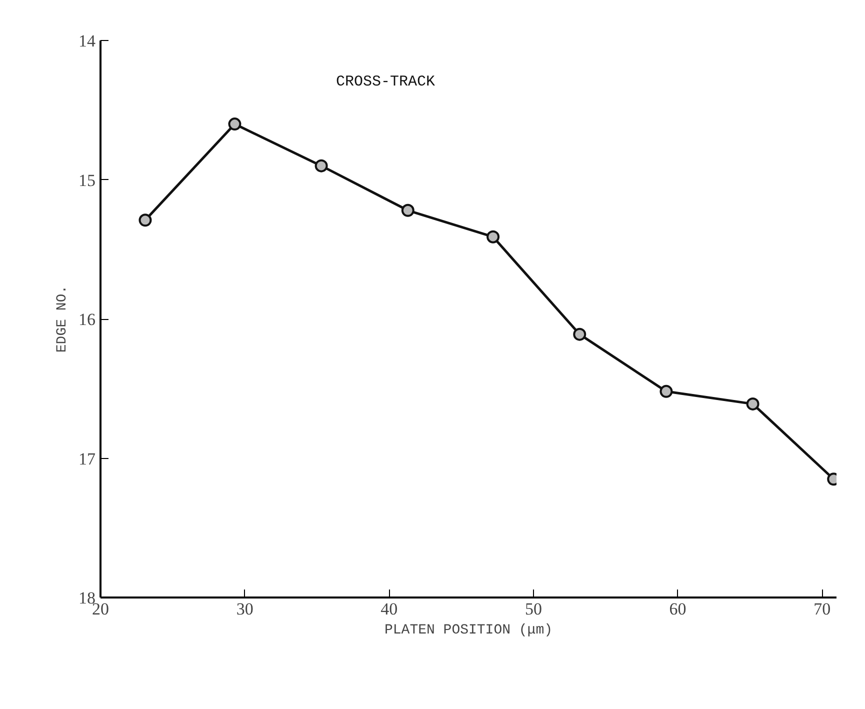 Image resolution: width=865 pixels, height=709 pixels. What do you see at coordinates (386, 82) in the screenshot?
I see `text: CROSS-TRACK` at bounding box center [386, 82].